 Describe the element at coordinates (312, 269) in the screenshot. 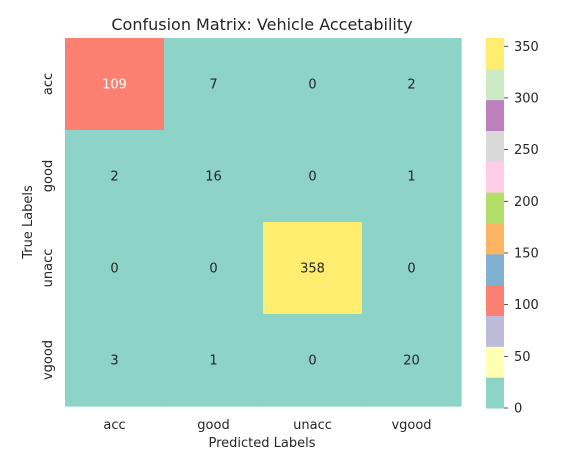

I see `cell-value-label: 358` at that location.